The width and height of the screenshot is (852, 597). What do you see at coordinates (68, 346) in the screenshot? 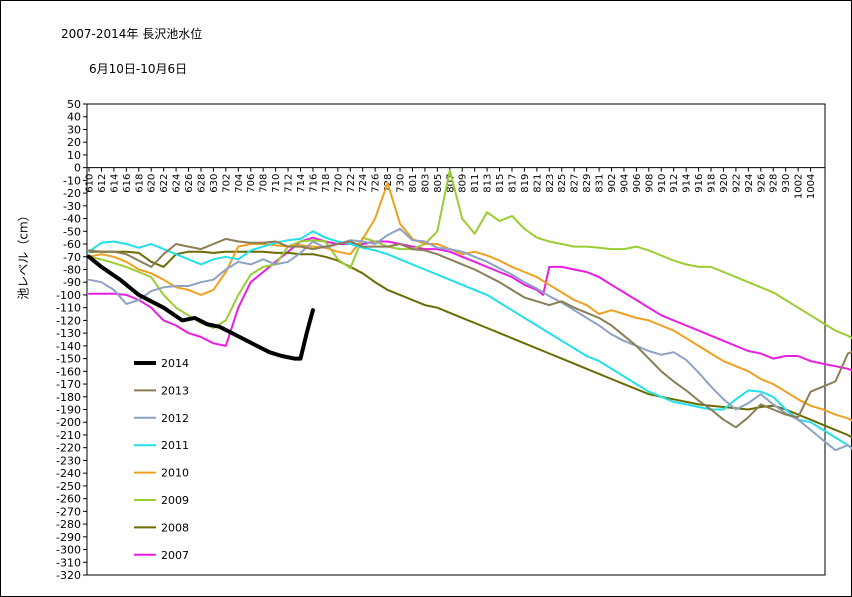
I see `y-tick-label: -140` at bounding box center [68, 346].